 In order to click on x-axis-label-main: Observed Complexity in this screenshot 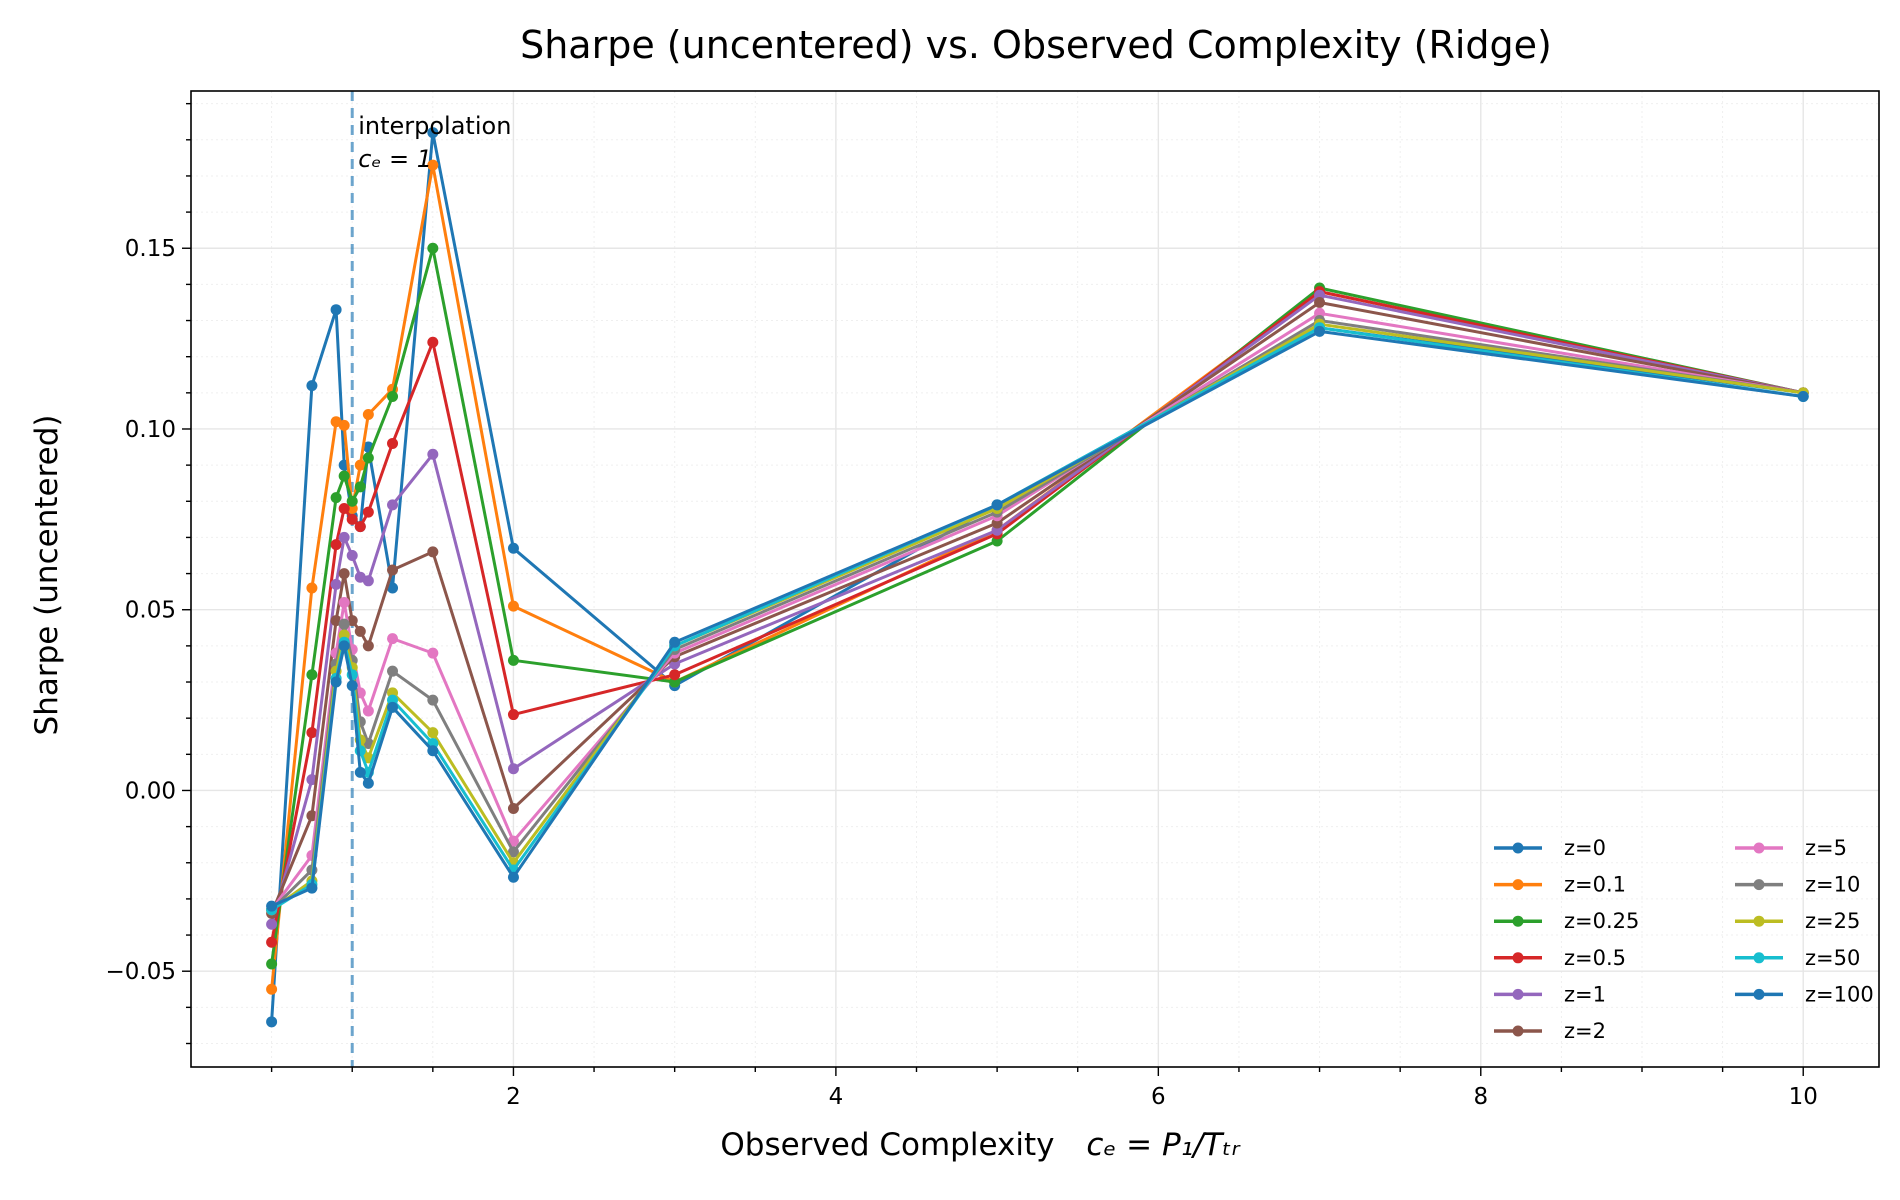, I will do `click(887, 1145)`.